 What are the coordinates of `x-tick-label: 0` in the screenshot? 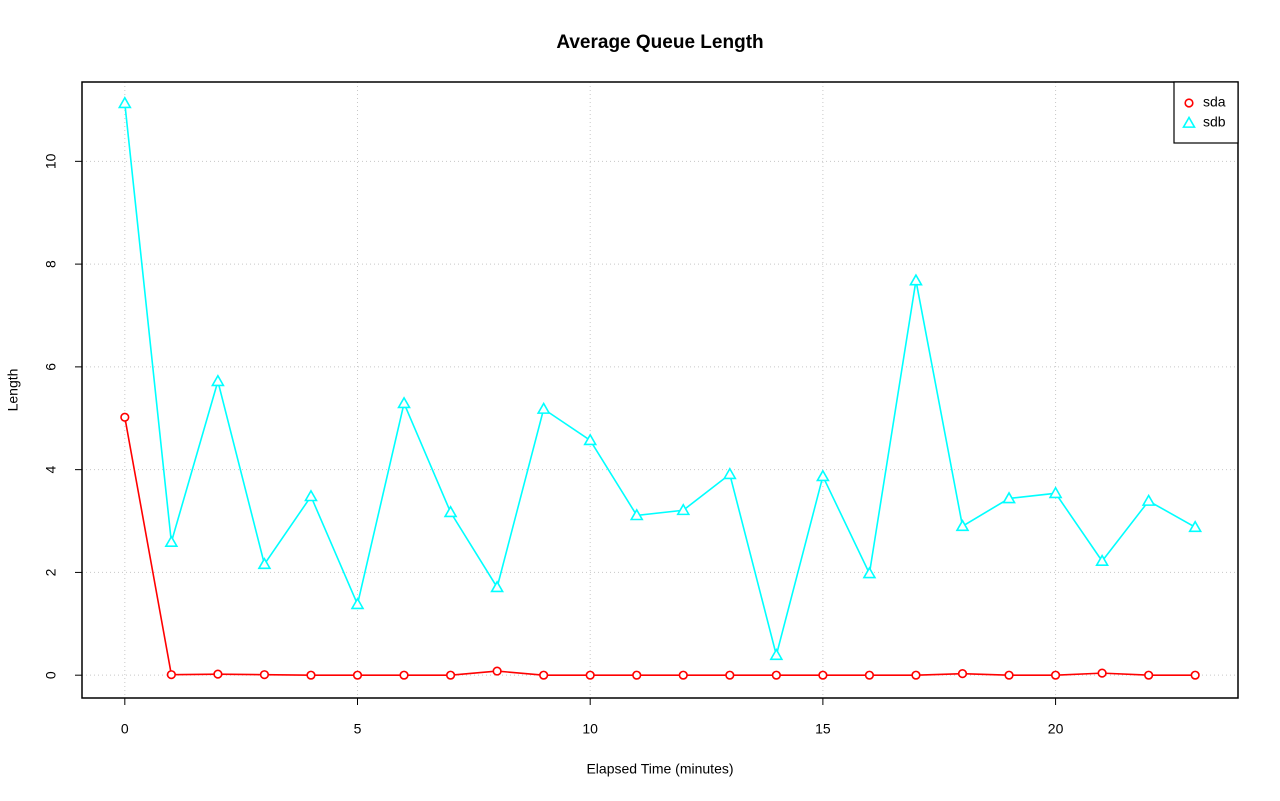 It's located at (125, 729).